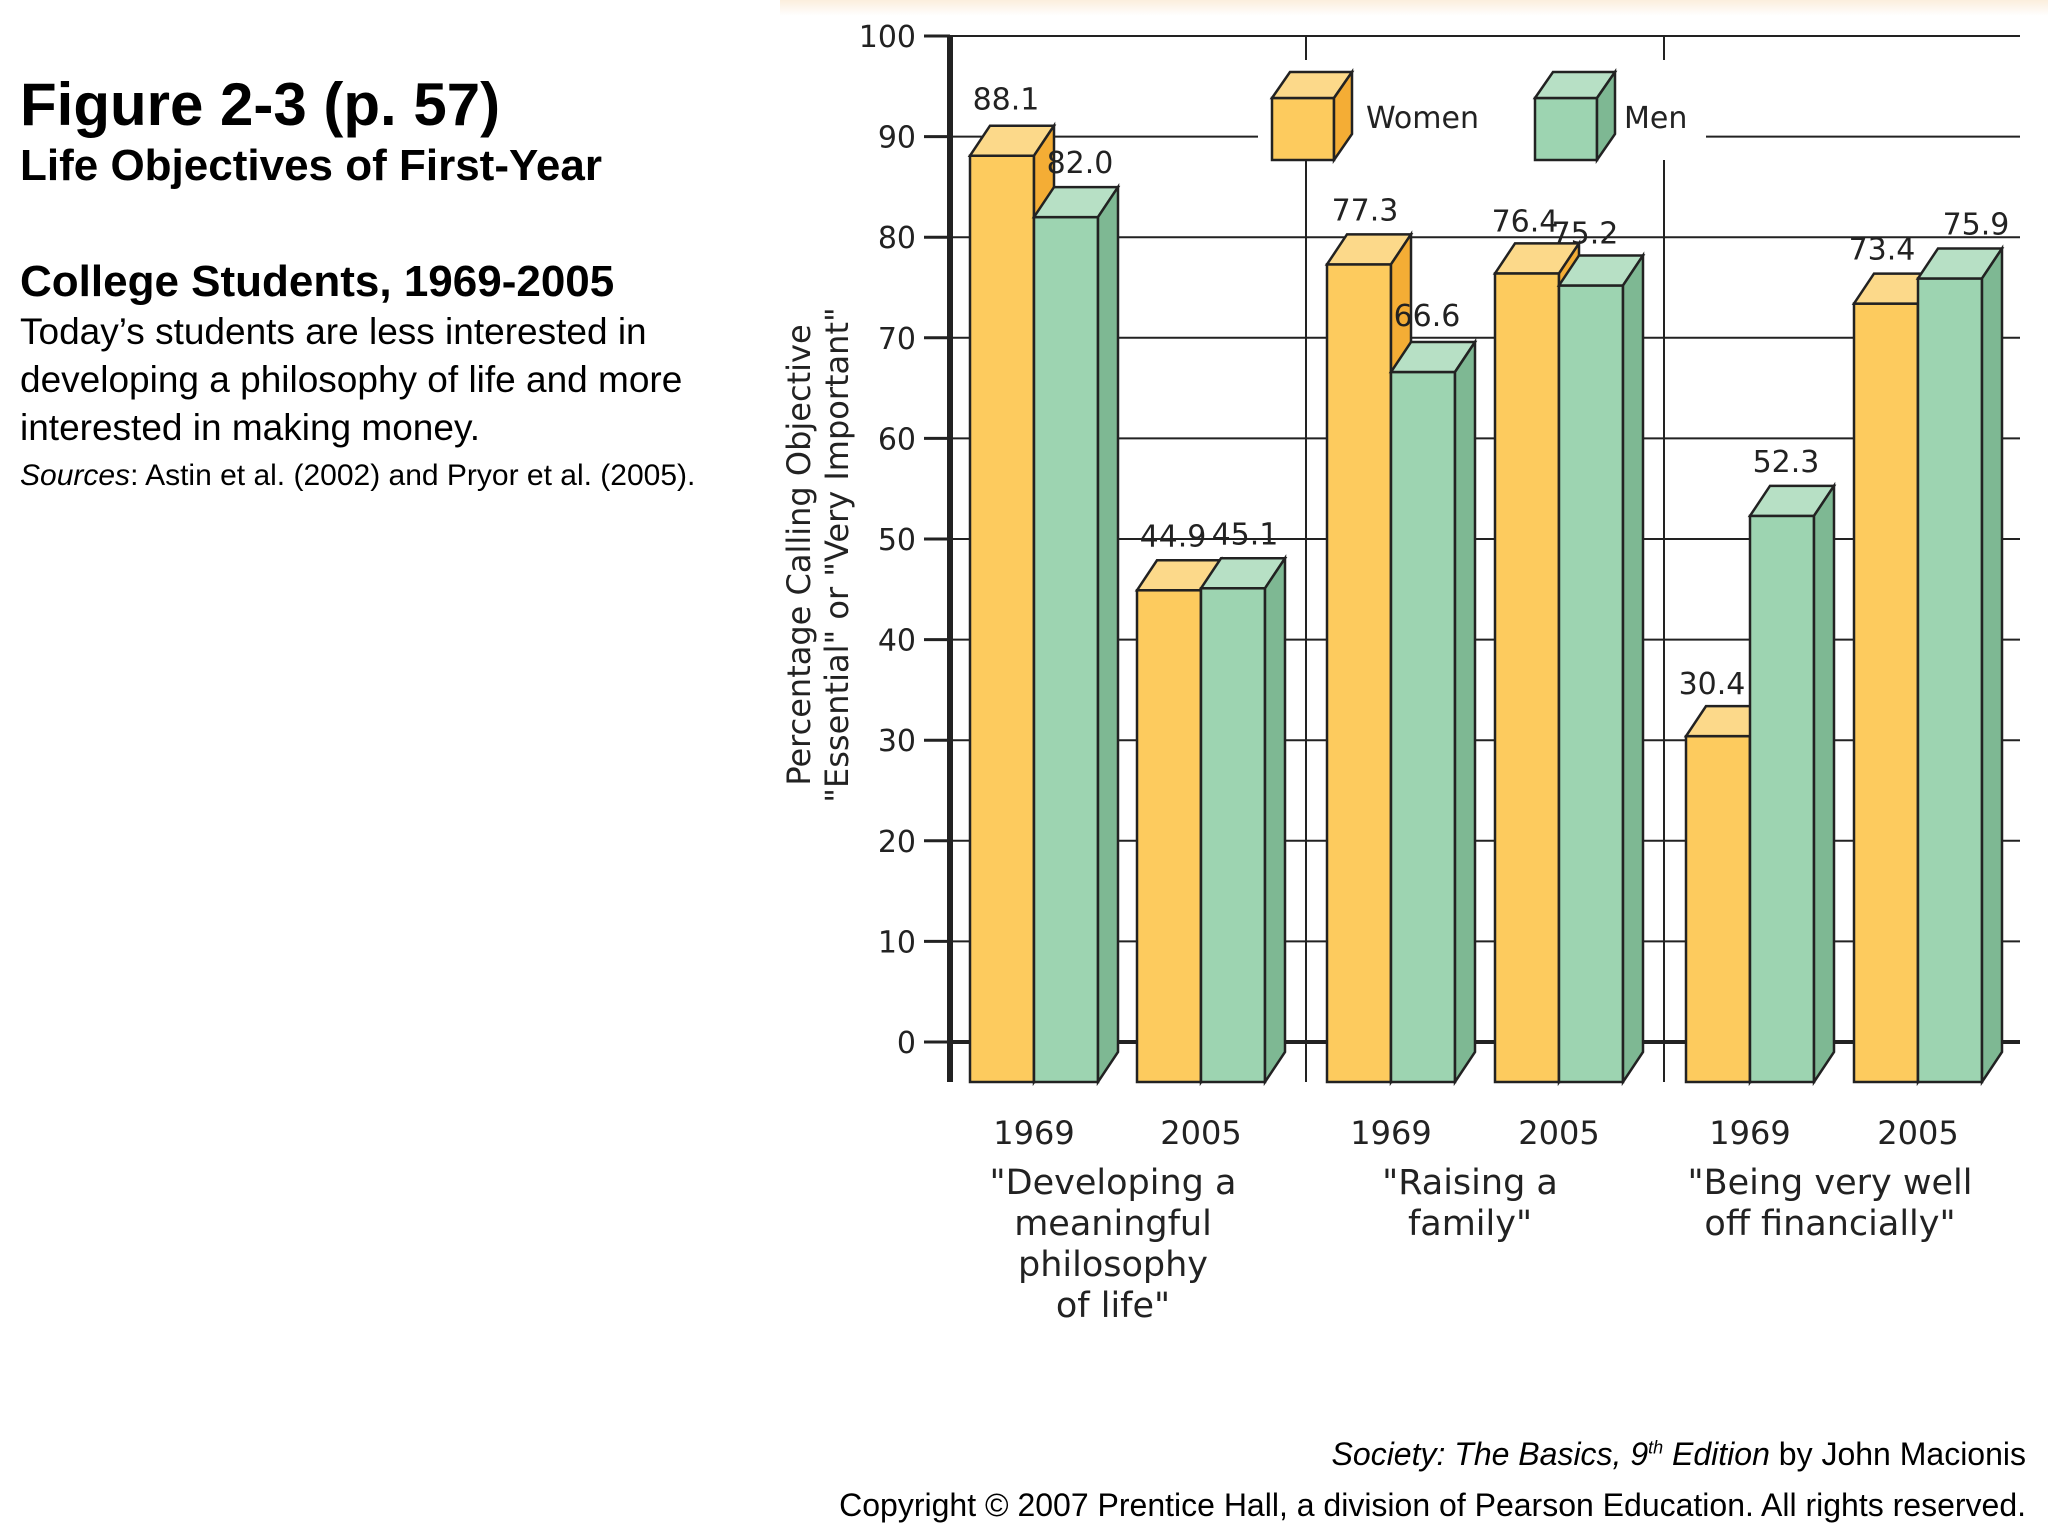 Image resolution: width=2048 pixels, height=1536 pixels. What do you see at coordinates (887, 37) in the screenshot?
I see `y-tick-label: 100` at bounding box center [887, 37].